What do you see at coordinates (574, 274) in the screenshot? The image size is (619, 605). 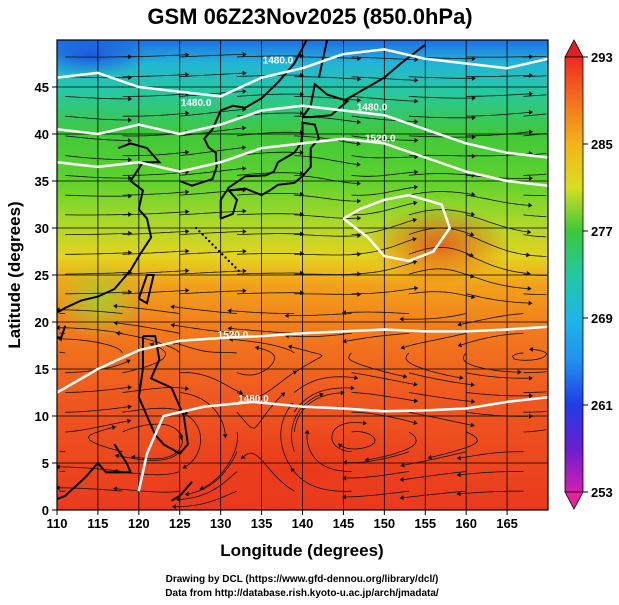 I see `colorbar-scale` at bounding box center [574, 274].